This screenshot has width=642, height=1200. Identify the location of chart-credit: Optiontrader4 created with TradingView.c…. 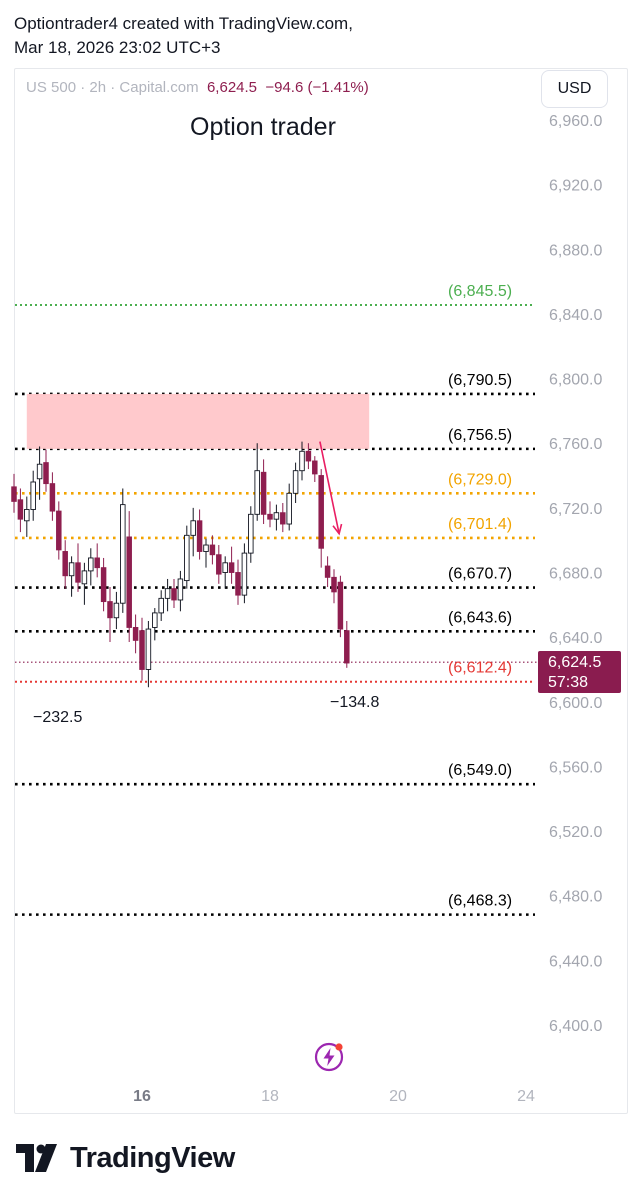
(183, 36).